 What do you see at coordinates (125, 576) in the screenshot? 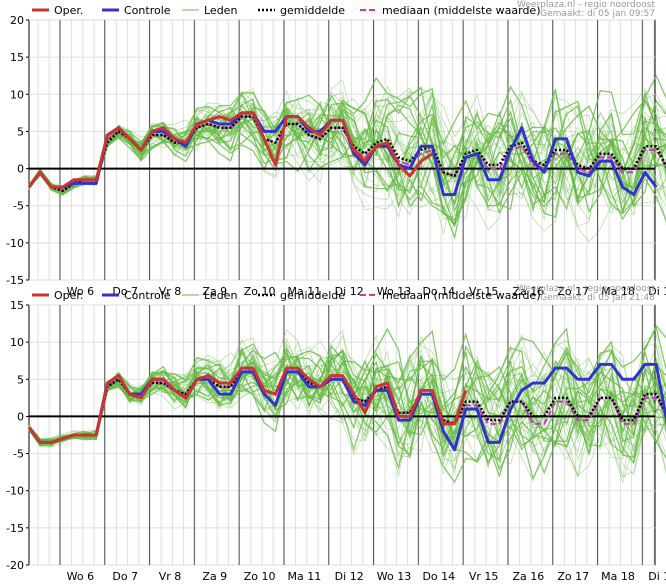
I see `x-tick-label: Do 7` at bounding box center [125, 576].